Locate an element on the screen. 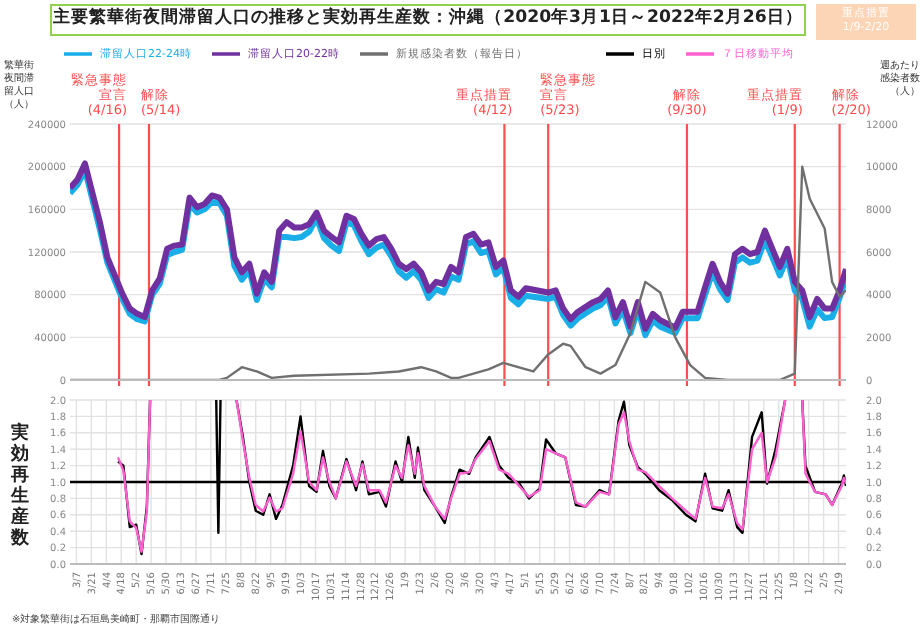 The image size is (924, 640). chart-title: 主要繁華街夜間滞留人口の推移と実効再生産数：沖縄（2020年3月1日～2022年2月26日） is located at coordinates (428, 20).